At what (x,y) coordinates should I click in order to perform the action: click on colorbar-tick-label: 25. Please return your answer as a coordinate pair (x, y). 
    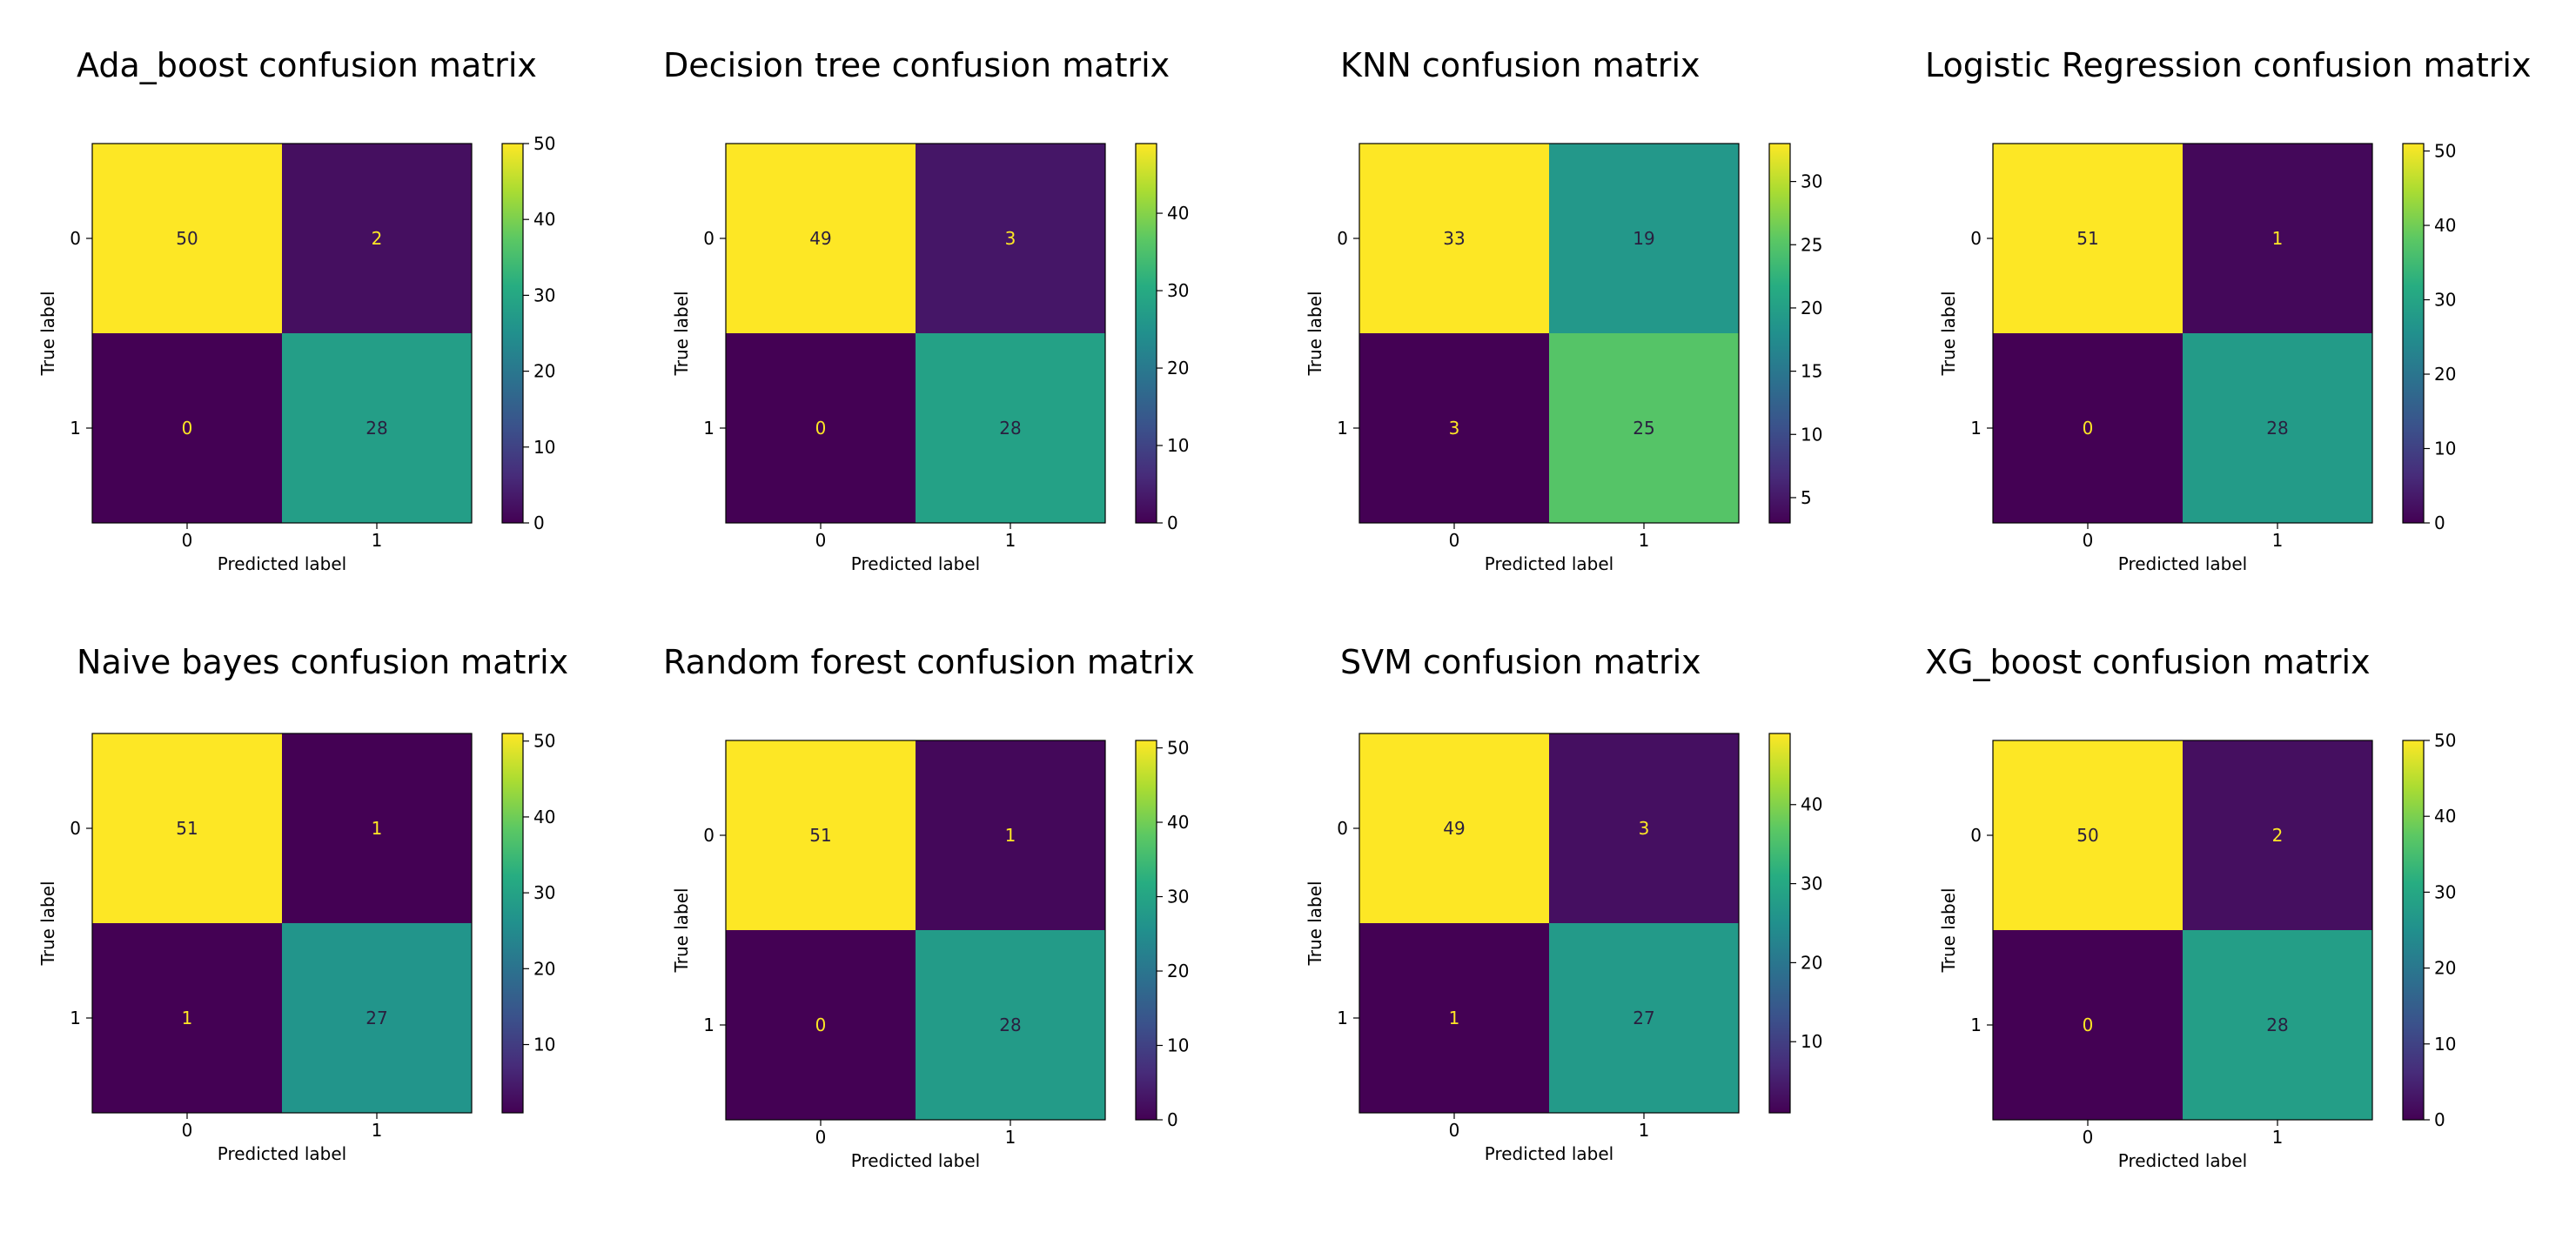
    Looking at the image, I should click on (1812, 244).